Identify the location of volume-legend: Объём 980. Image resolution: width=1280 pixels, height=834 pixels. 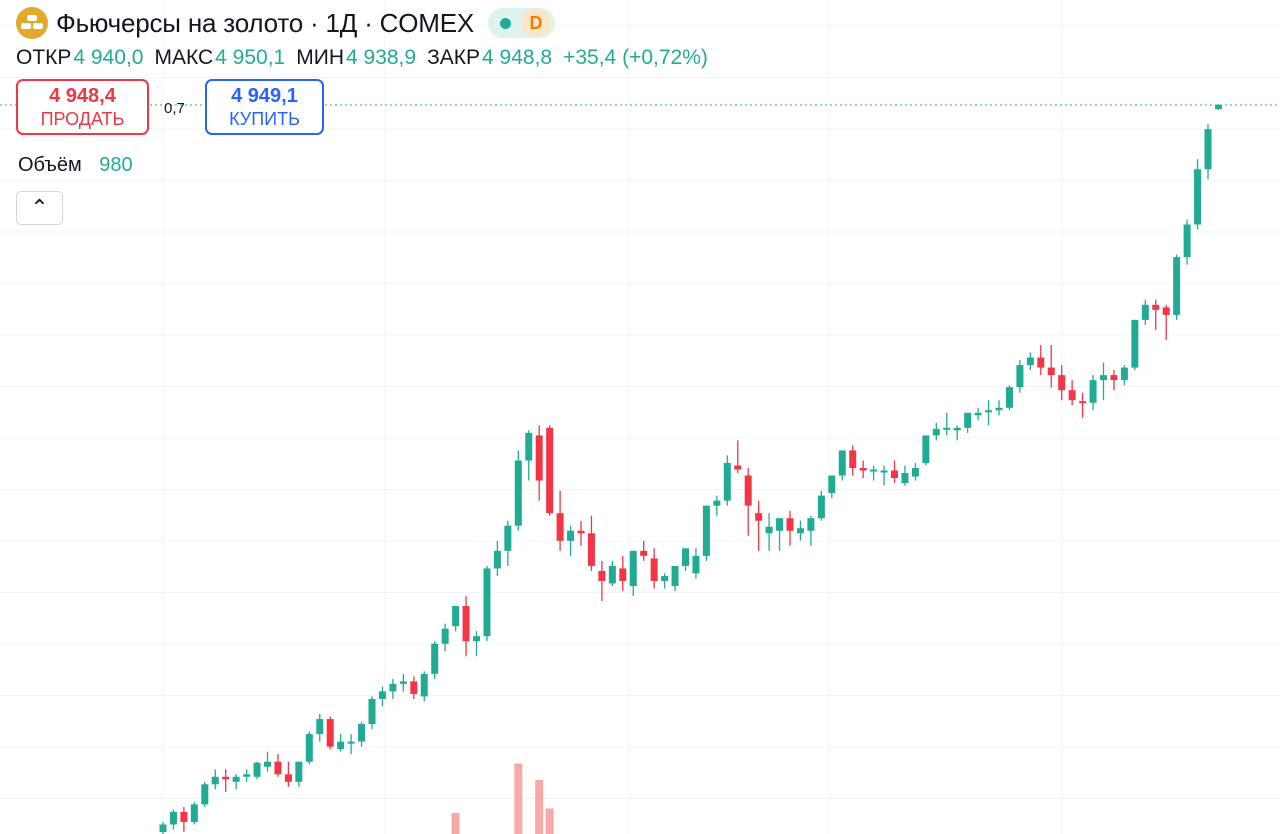
(75, 165).